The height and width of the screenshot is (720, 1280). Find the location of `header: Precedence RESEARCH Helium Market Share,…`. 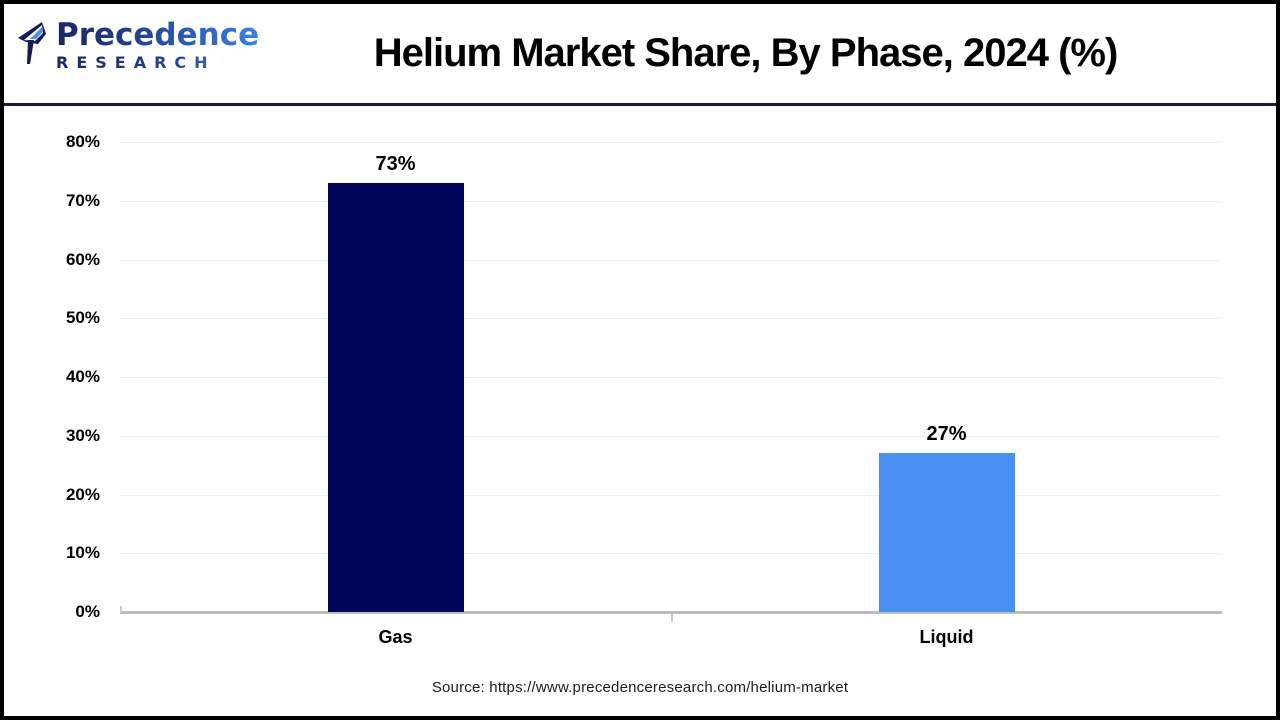

header: Precedence RESEARCH Helium Market Share,… is located at coordinates (640, 55).